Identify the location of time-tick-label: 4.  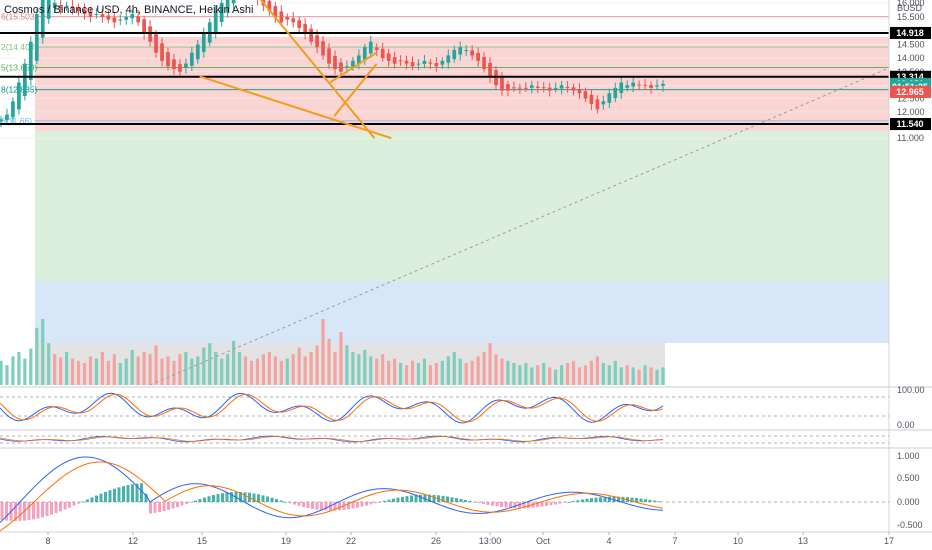
(608, 541).